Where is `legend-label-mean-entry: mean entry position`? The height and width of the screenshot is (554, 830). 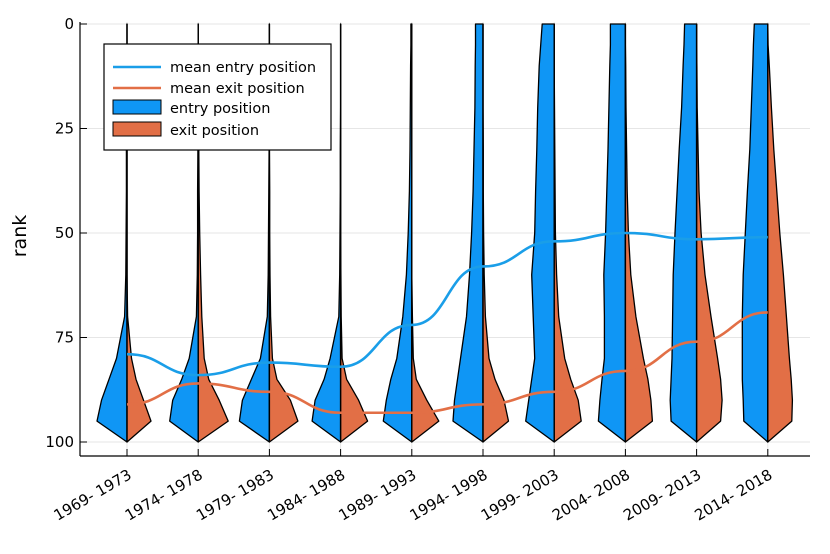
legend-label-mean-entry: mean entry position is located at coordinates (243, 68).